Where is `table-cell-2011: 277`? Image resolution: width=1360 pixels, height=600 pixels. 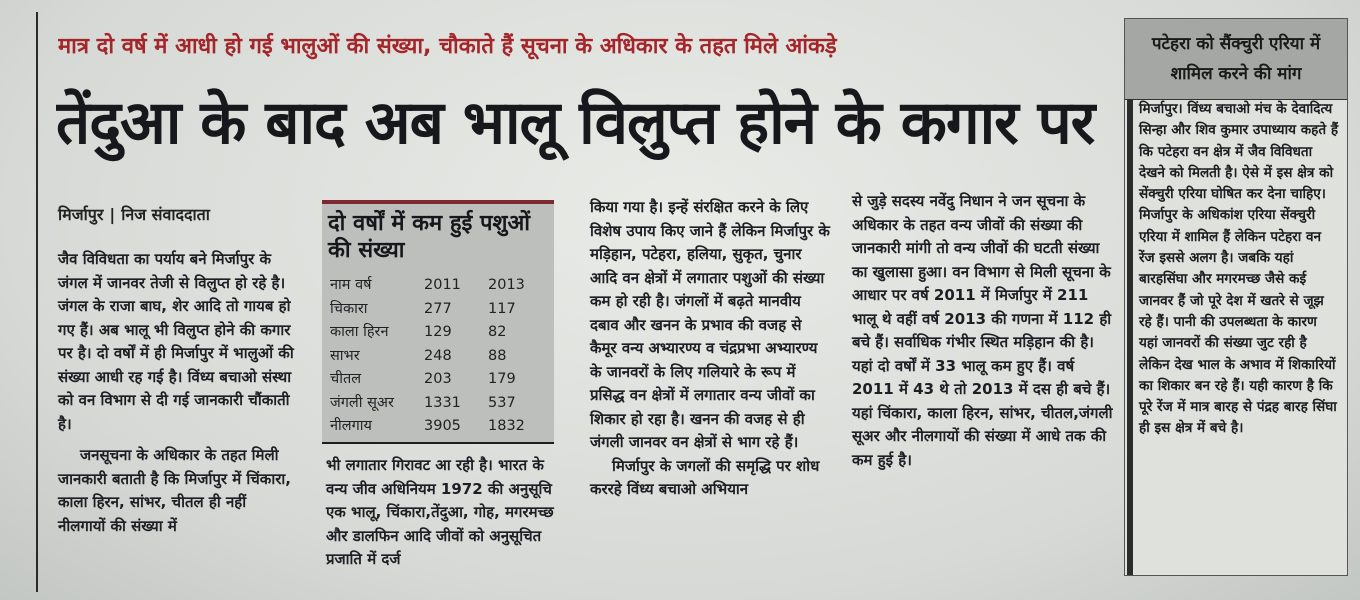
table-cell-2011: 277 is located at coordinates (438, 308).